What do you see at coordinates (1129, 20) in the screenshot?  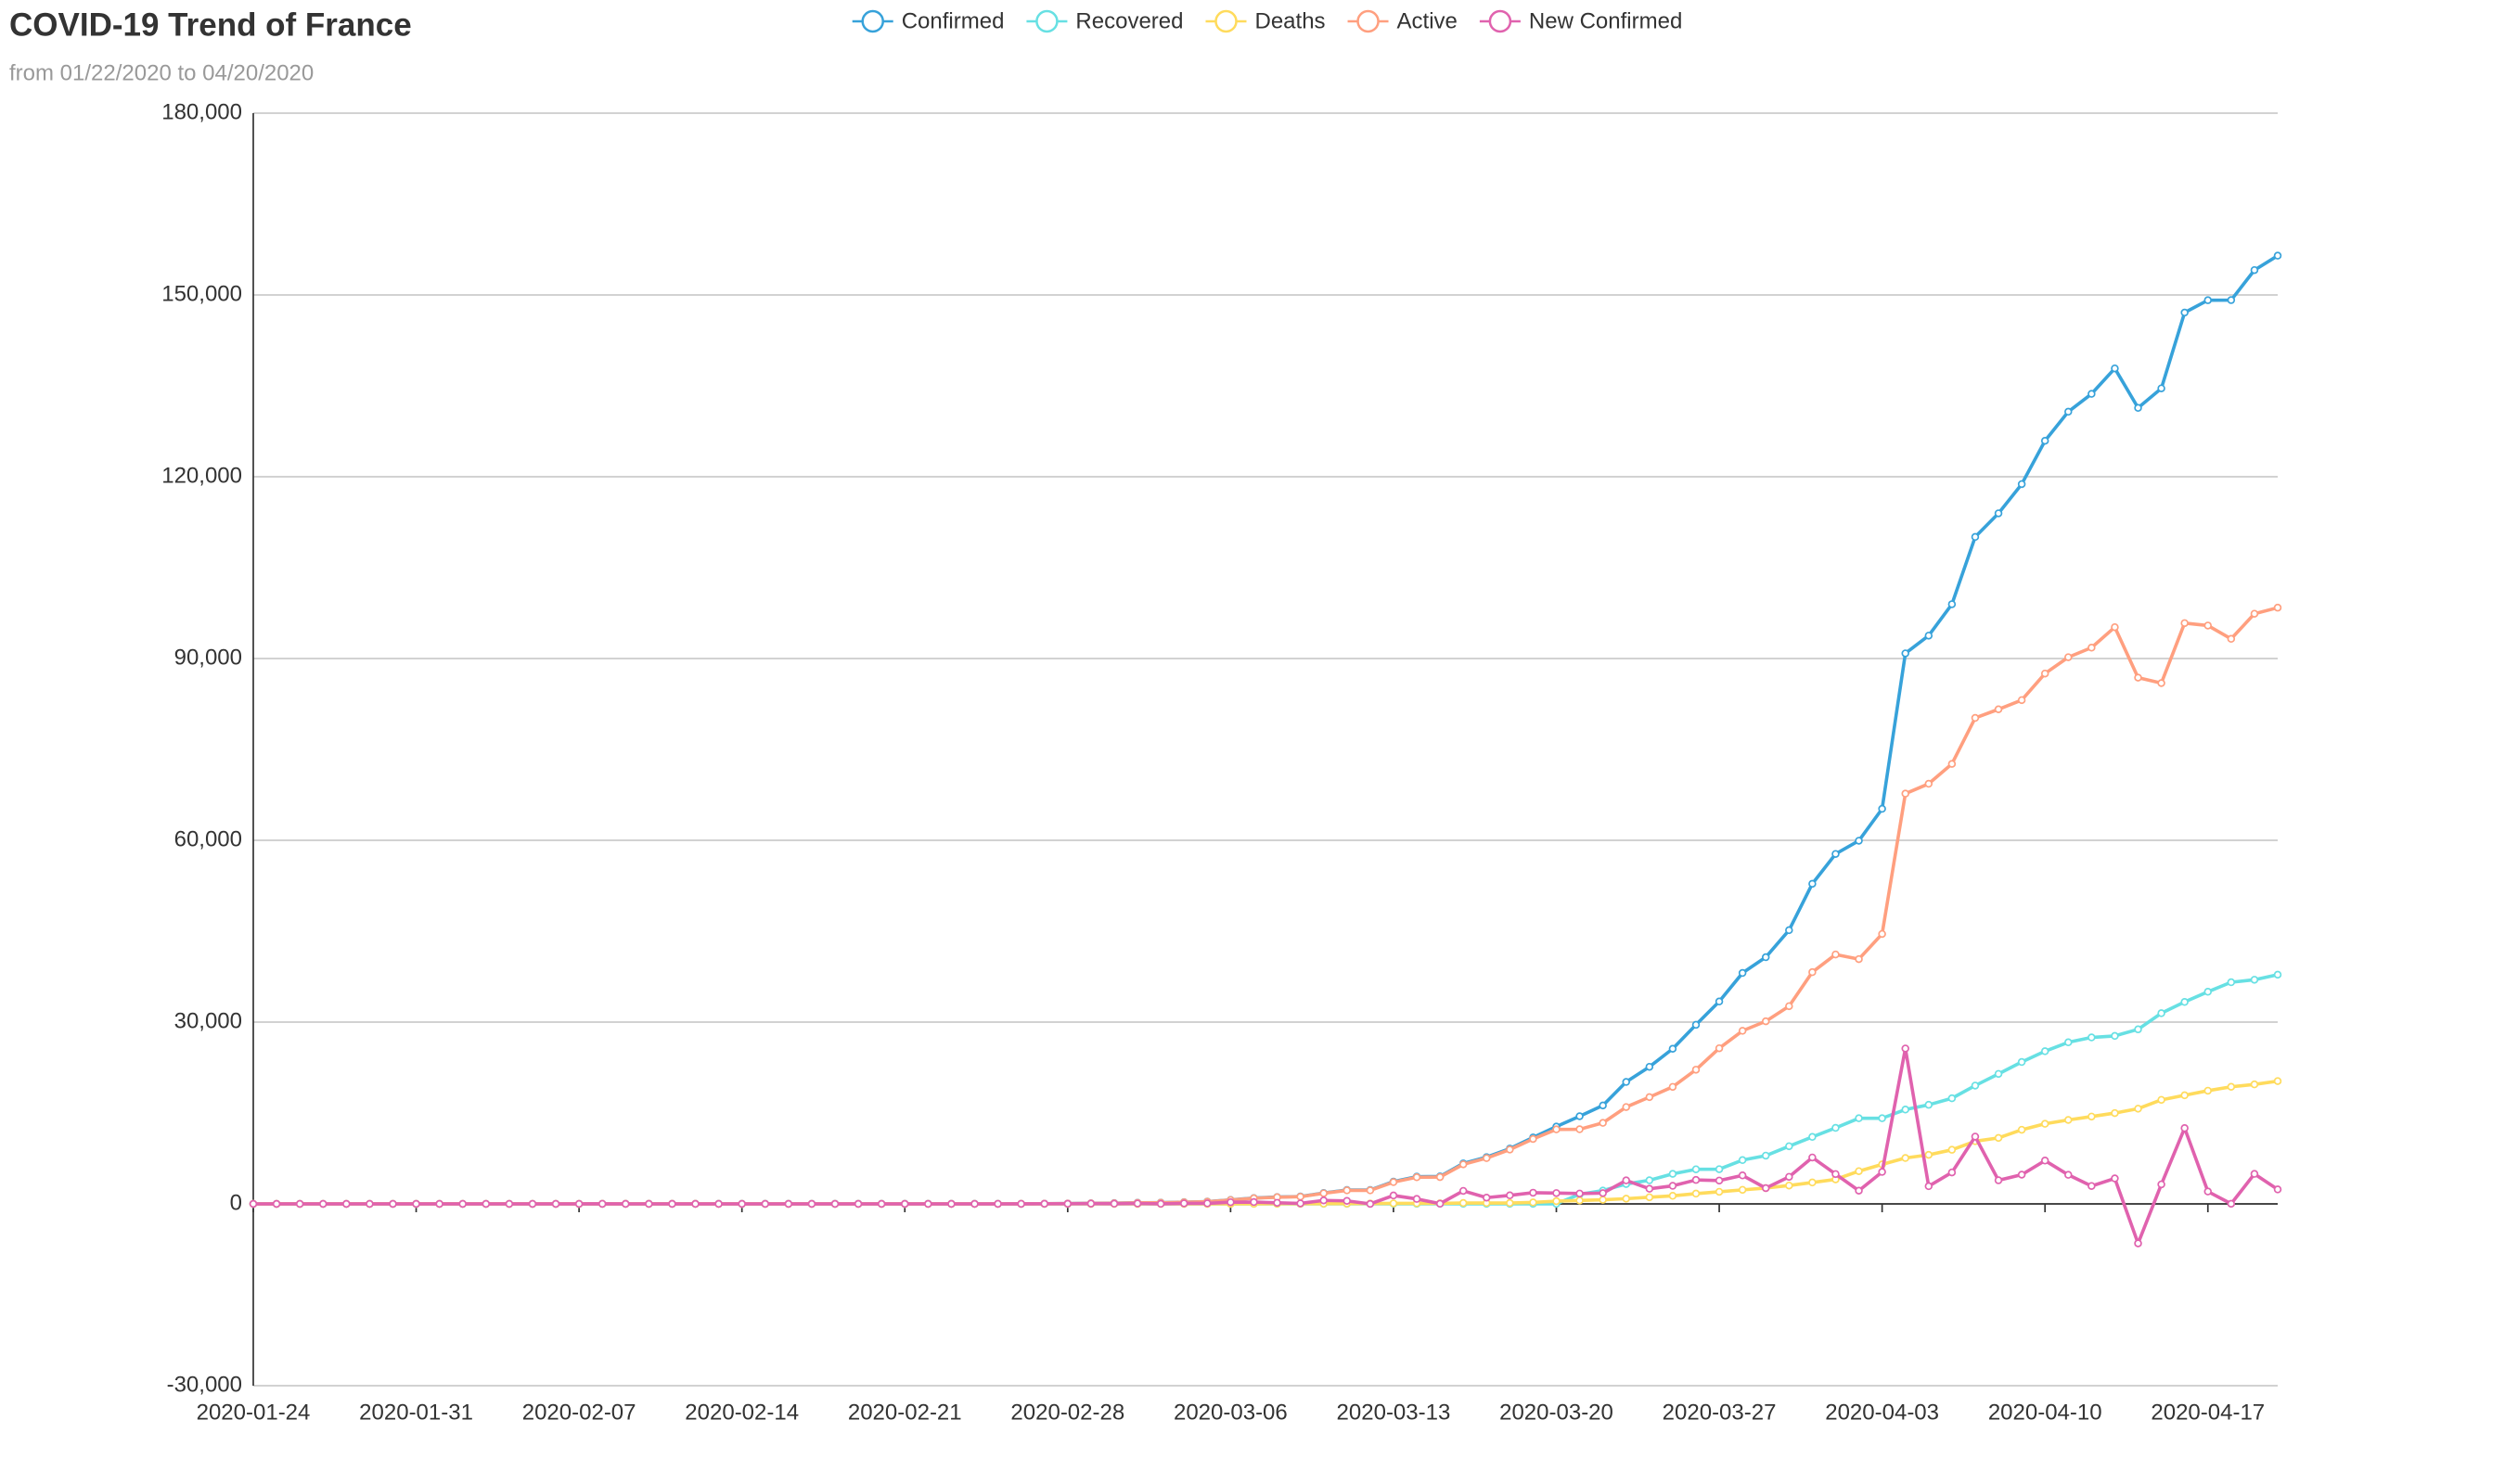 I see `legend-label: Recovered` at bounding box center [1129, 20].